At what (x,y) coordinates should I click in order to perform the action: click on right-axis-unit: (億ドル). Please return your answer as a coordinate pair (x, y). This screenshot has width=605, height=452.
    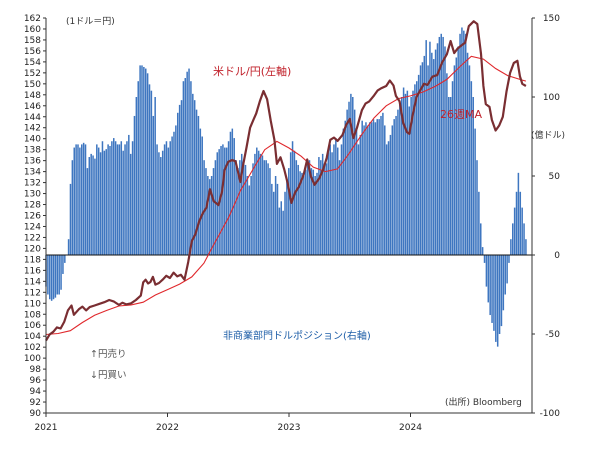
    Looking at the image, I should click on (548, 135).